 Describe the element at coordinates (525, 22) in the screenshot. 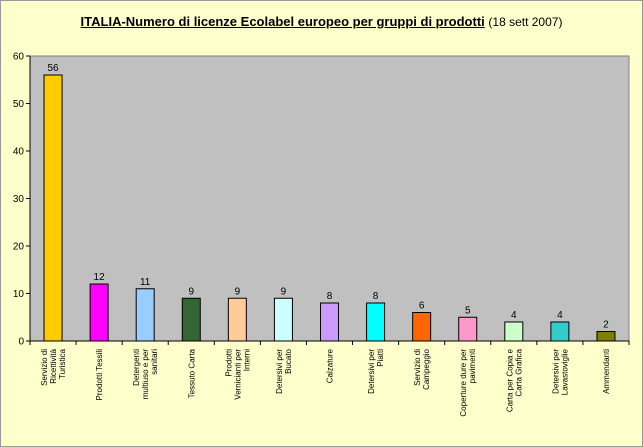

I see `chart-subtitle: (18 sett 2007)` at that location.